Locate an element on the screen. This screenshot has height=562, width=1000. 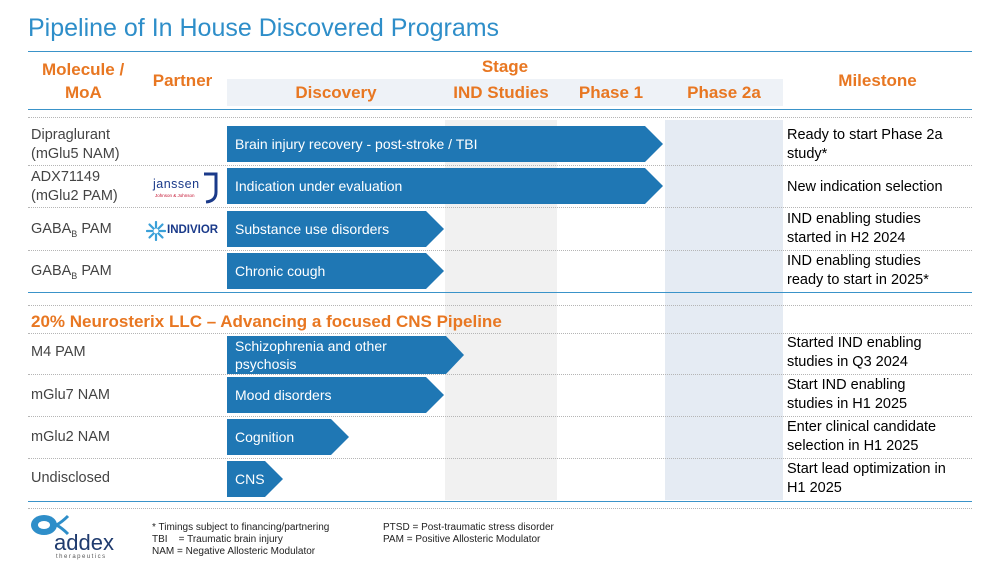
milestone-adx71149: New indication selection is located at coordinates (865, 187).